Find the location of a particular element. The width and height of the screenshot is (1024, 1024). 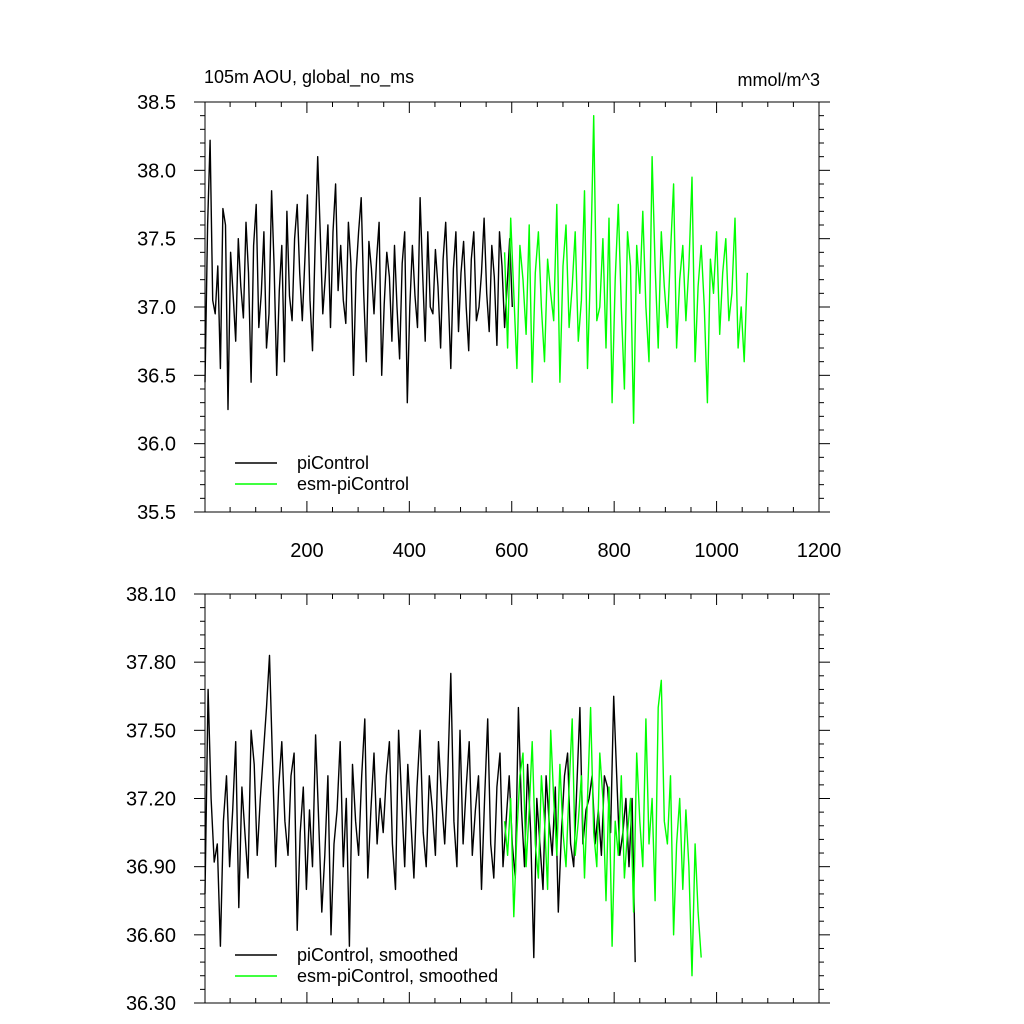

x-tick-label: 400 is located at coordinates (409, 551).